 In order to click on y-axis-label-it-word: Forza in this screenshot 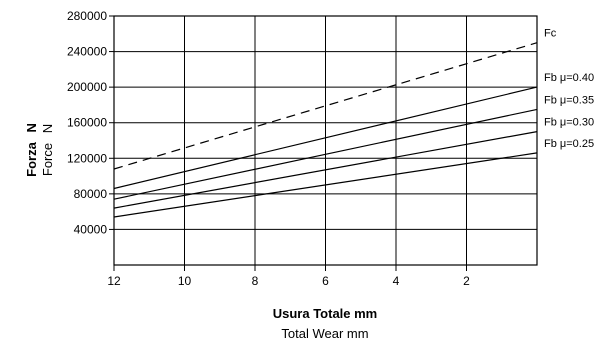, I will do `click(31, 158)`.